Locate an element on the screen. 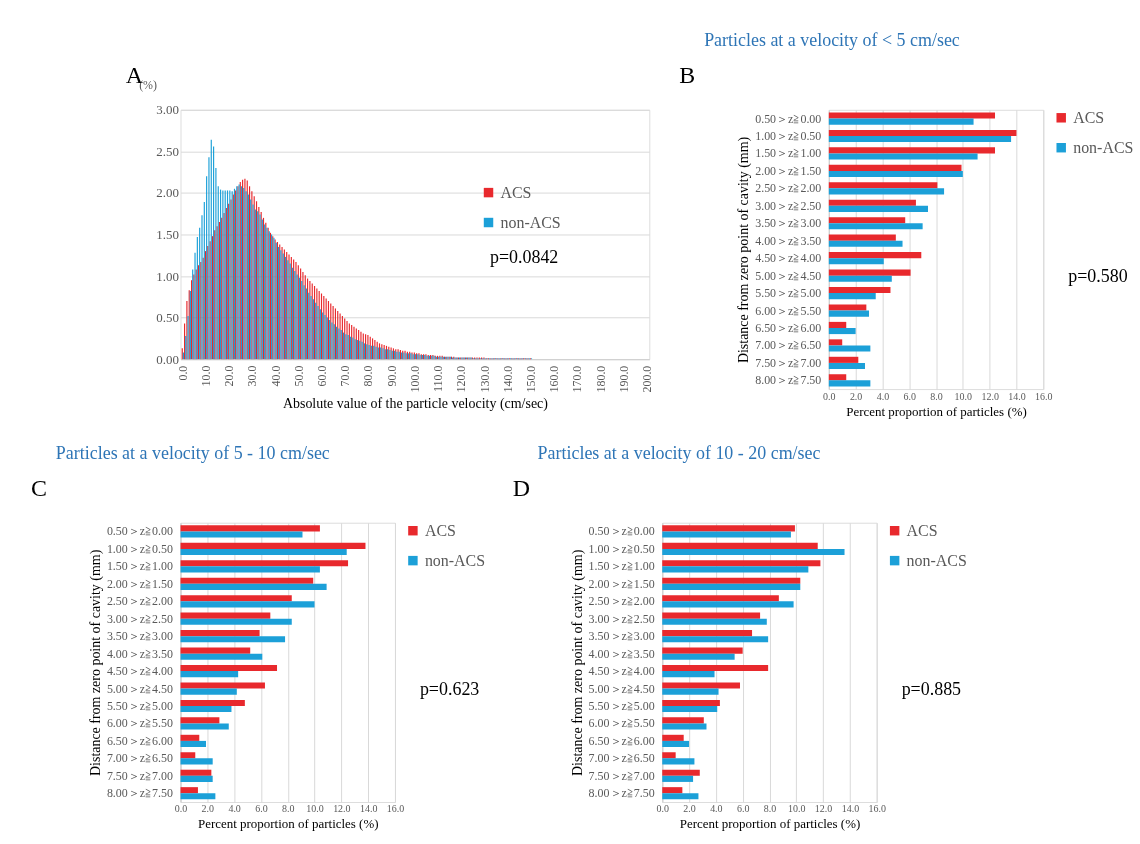 This screenshot has width=1140, height=844. x-tick-label: 100.0 is located at coordinates (414, 379).